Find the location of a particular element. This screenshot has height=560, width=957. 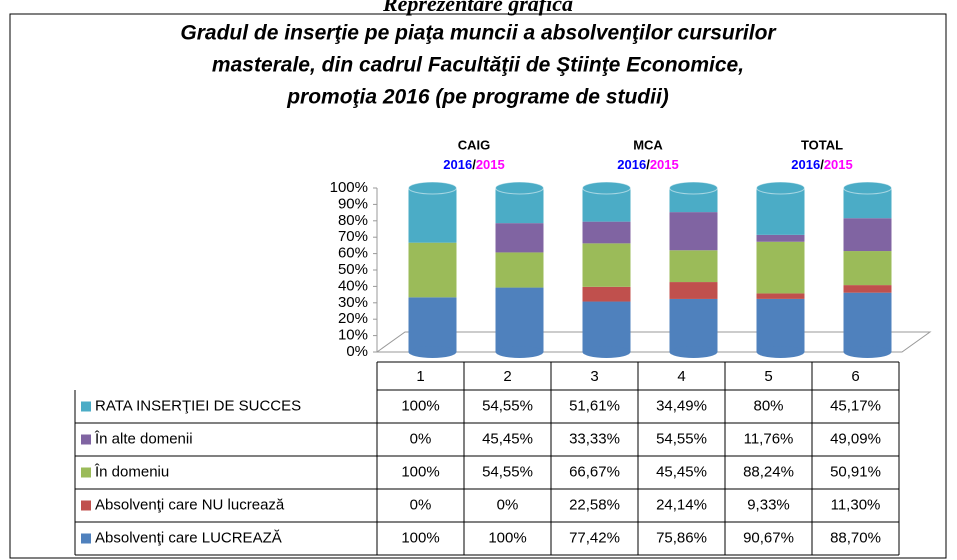

data-label: 34,49% is located at coordinates (681, 405).